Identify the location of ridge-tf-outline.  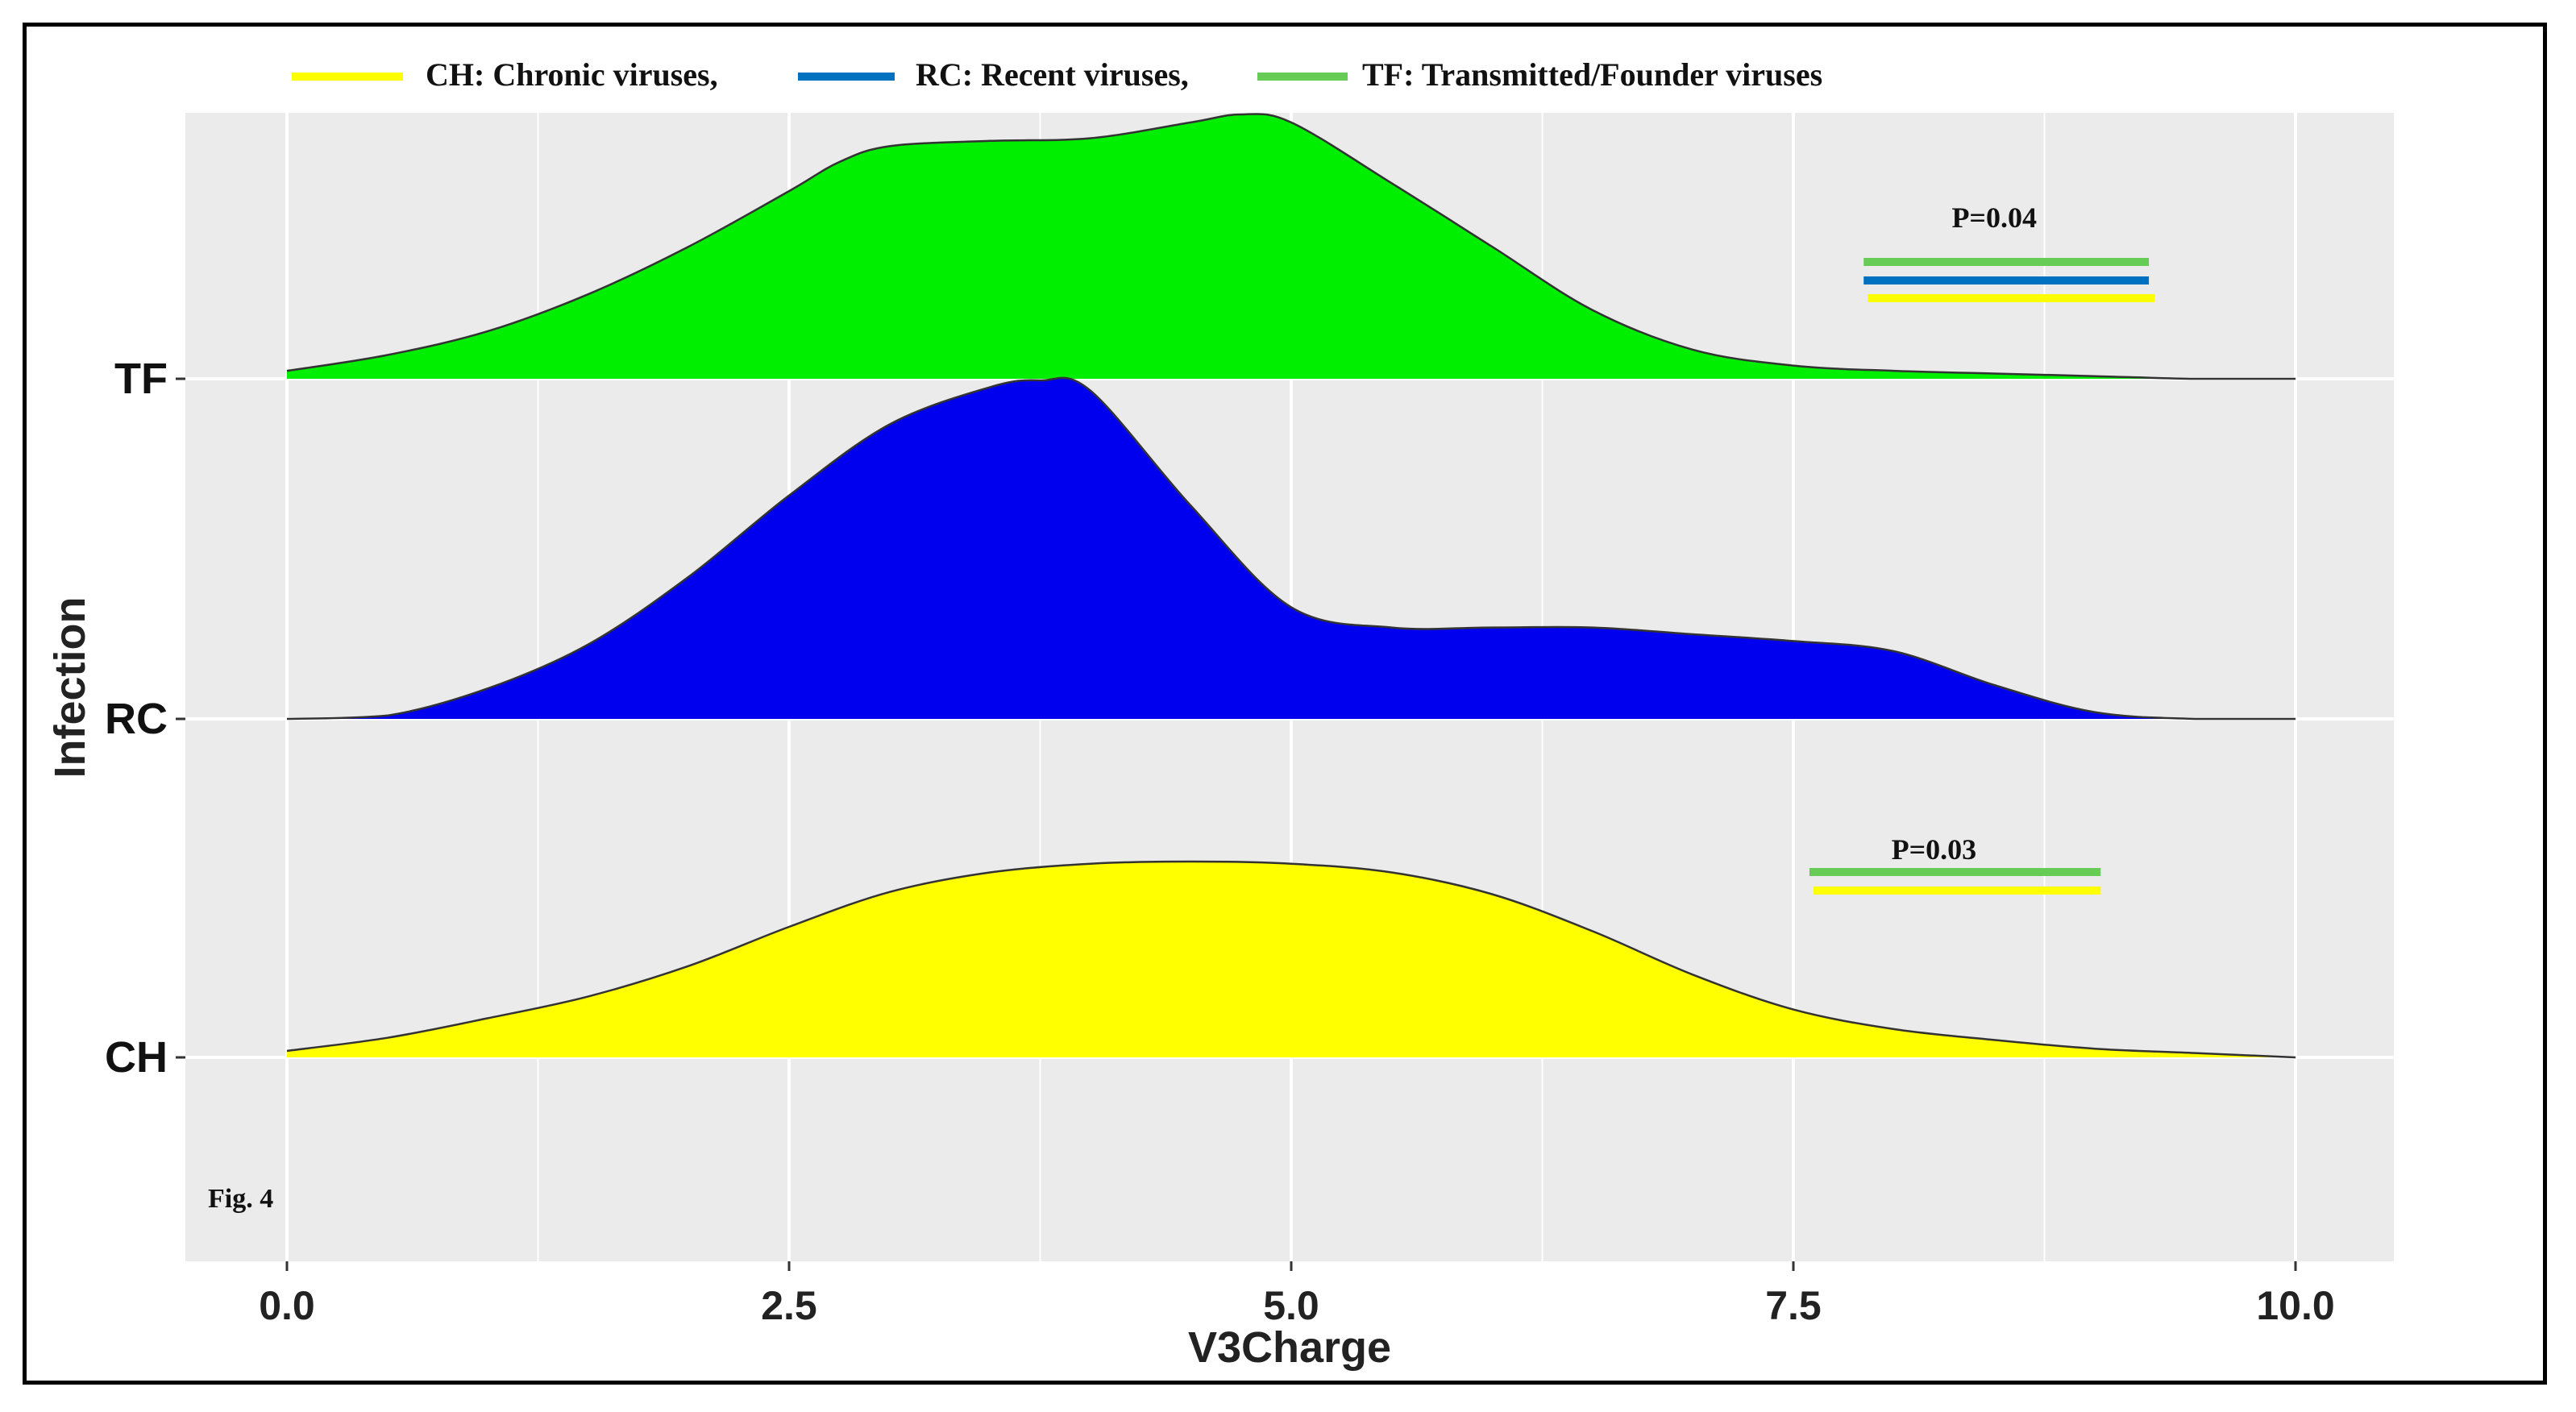
(1291, 246).